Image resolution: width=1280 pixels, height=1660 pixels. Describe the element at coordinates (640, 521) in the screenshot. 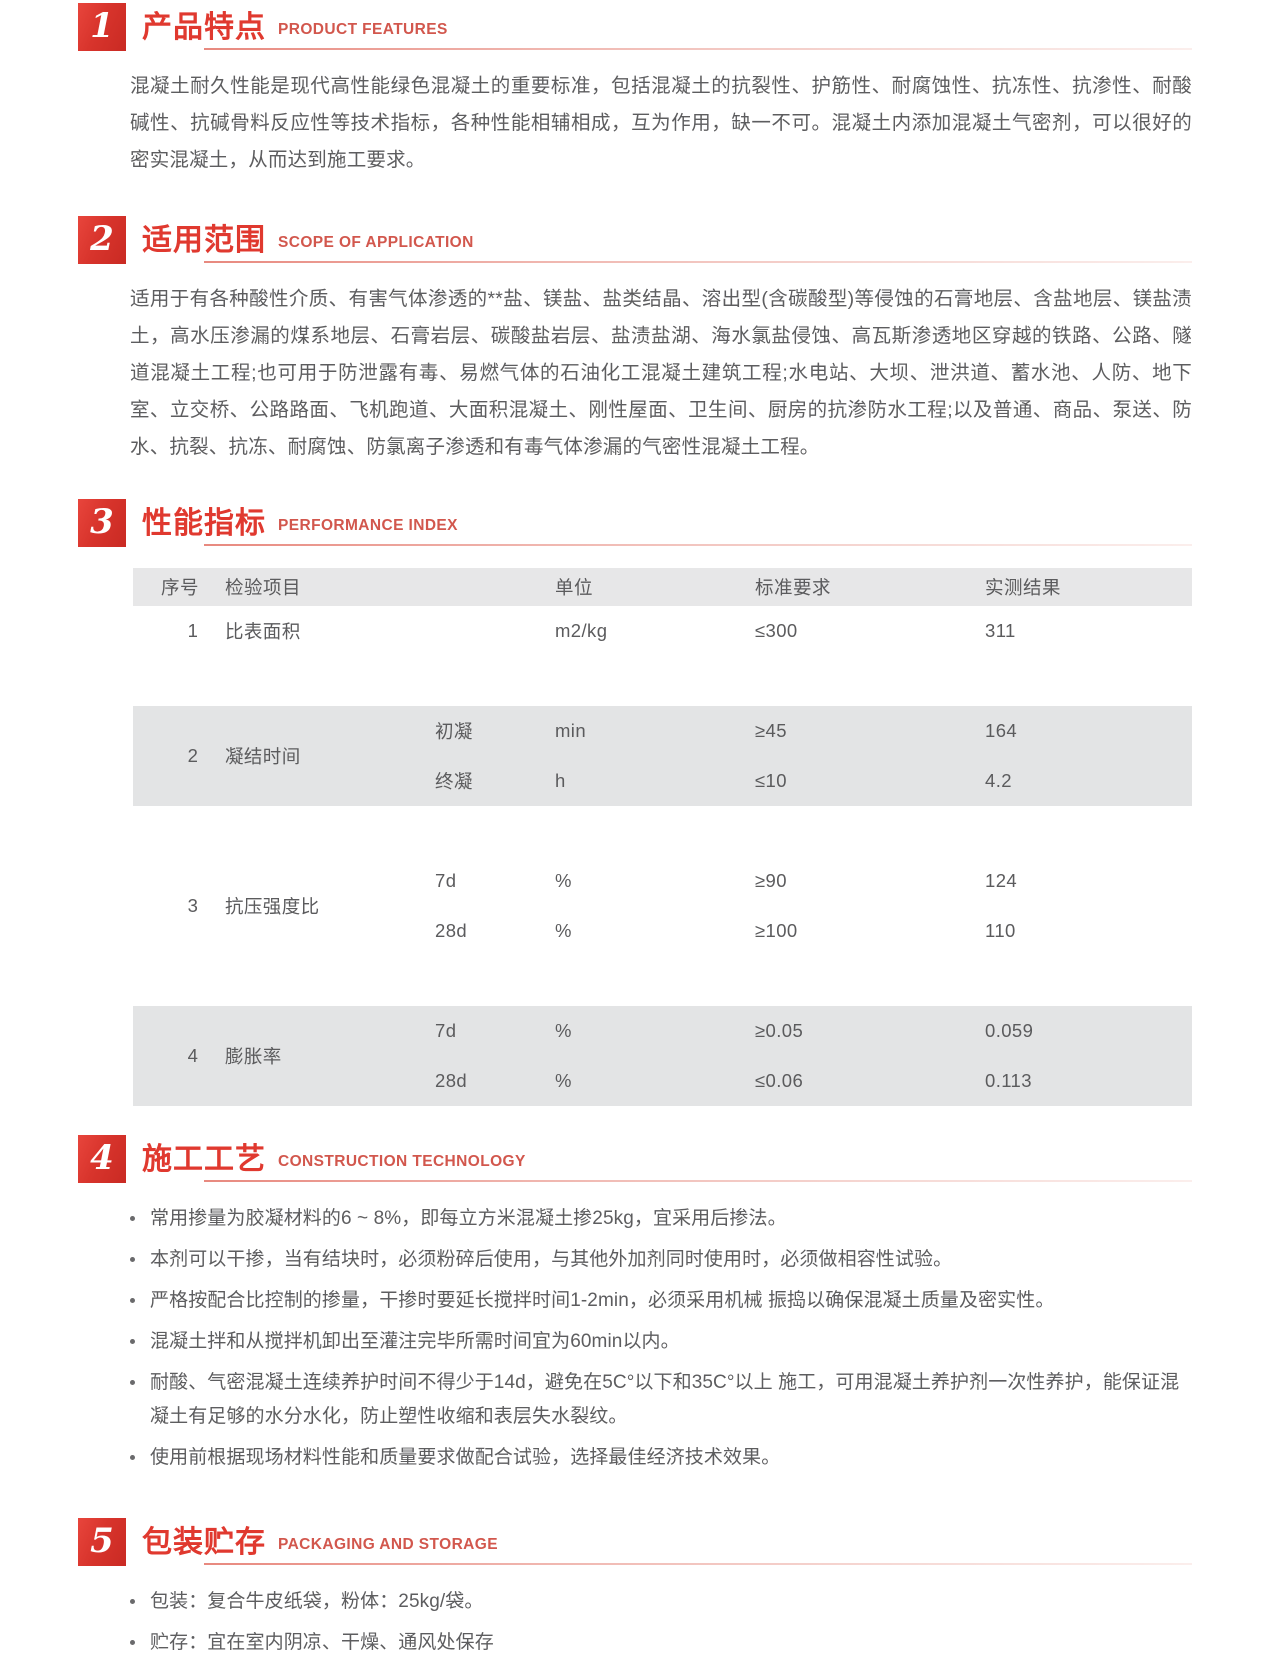

I see `section-heading-performance-index: 3 性能指标 PERFORMANCE INDEX` at that location.